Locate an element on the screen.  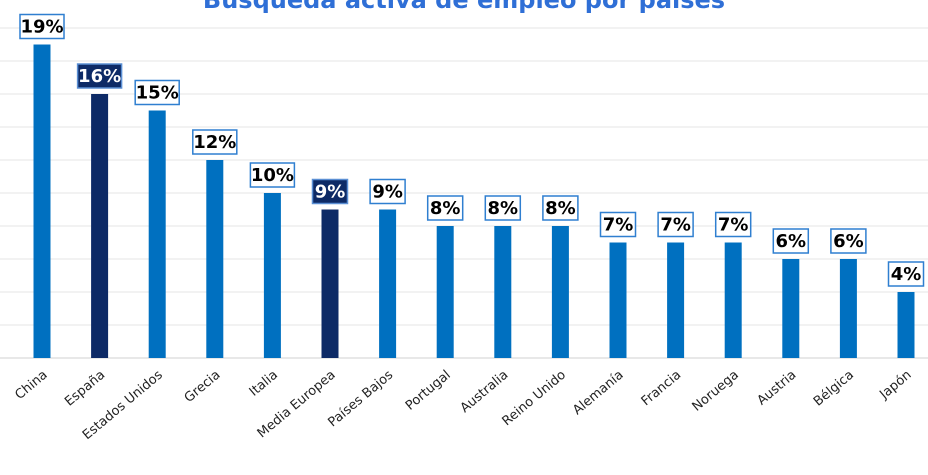
data-label-text: 16% is located at coordinates (99, 76).